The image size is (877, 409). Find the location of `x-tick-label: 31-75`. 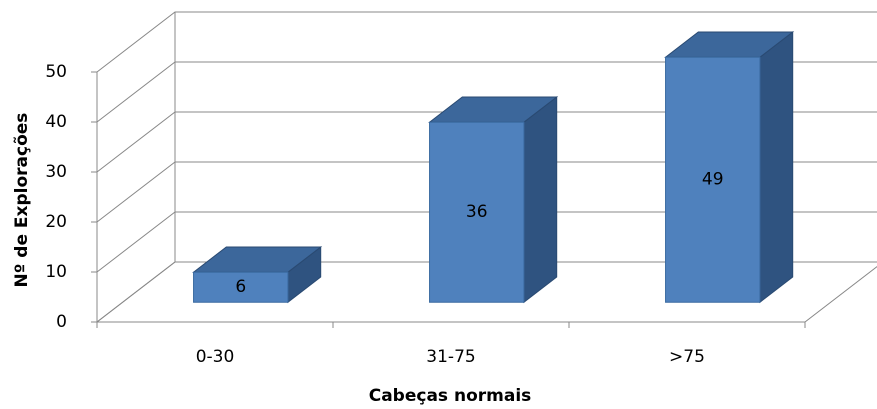

x-tick-label: 31-75 is located at coordinates (450, 357).